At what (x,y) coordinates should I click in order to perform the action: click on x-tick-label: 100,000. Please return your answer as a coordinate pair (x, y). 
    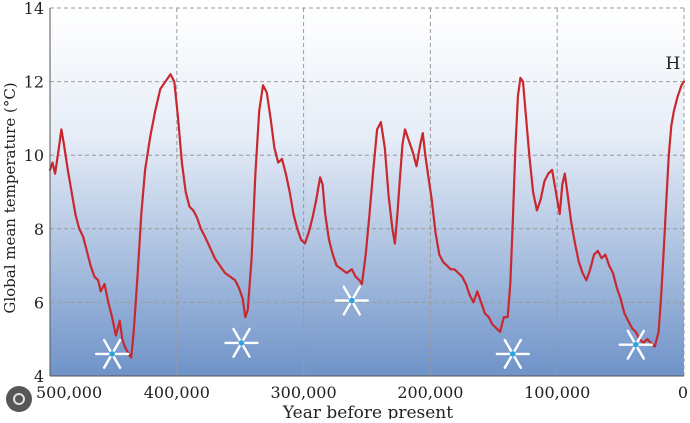
    Looking at the image, I should click on (557, 392).